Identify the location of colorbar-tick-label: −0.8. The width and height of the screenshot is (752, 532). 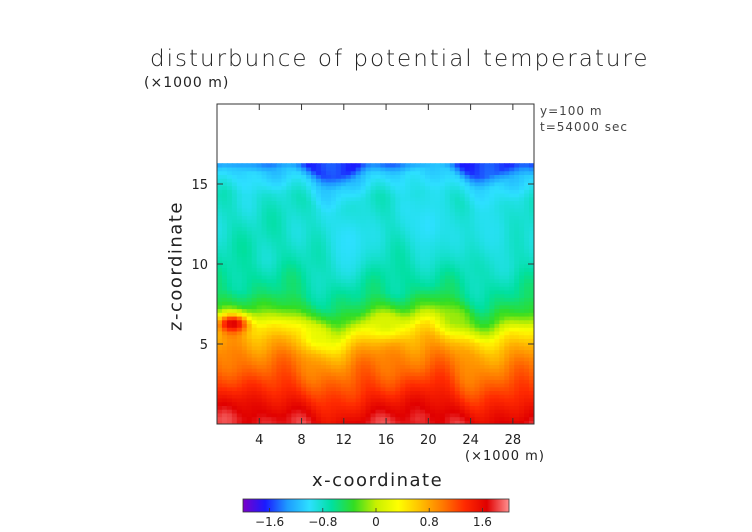
(322, 522).